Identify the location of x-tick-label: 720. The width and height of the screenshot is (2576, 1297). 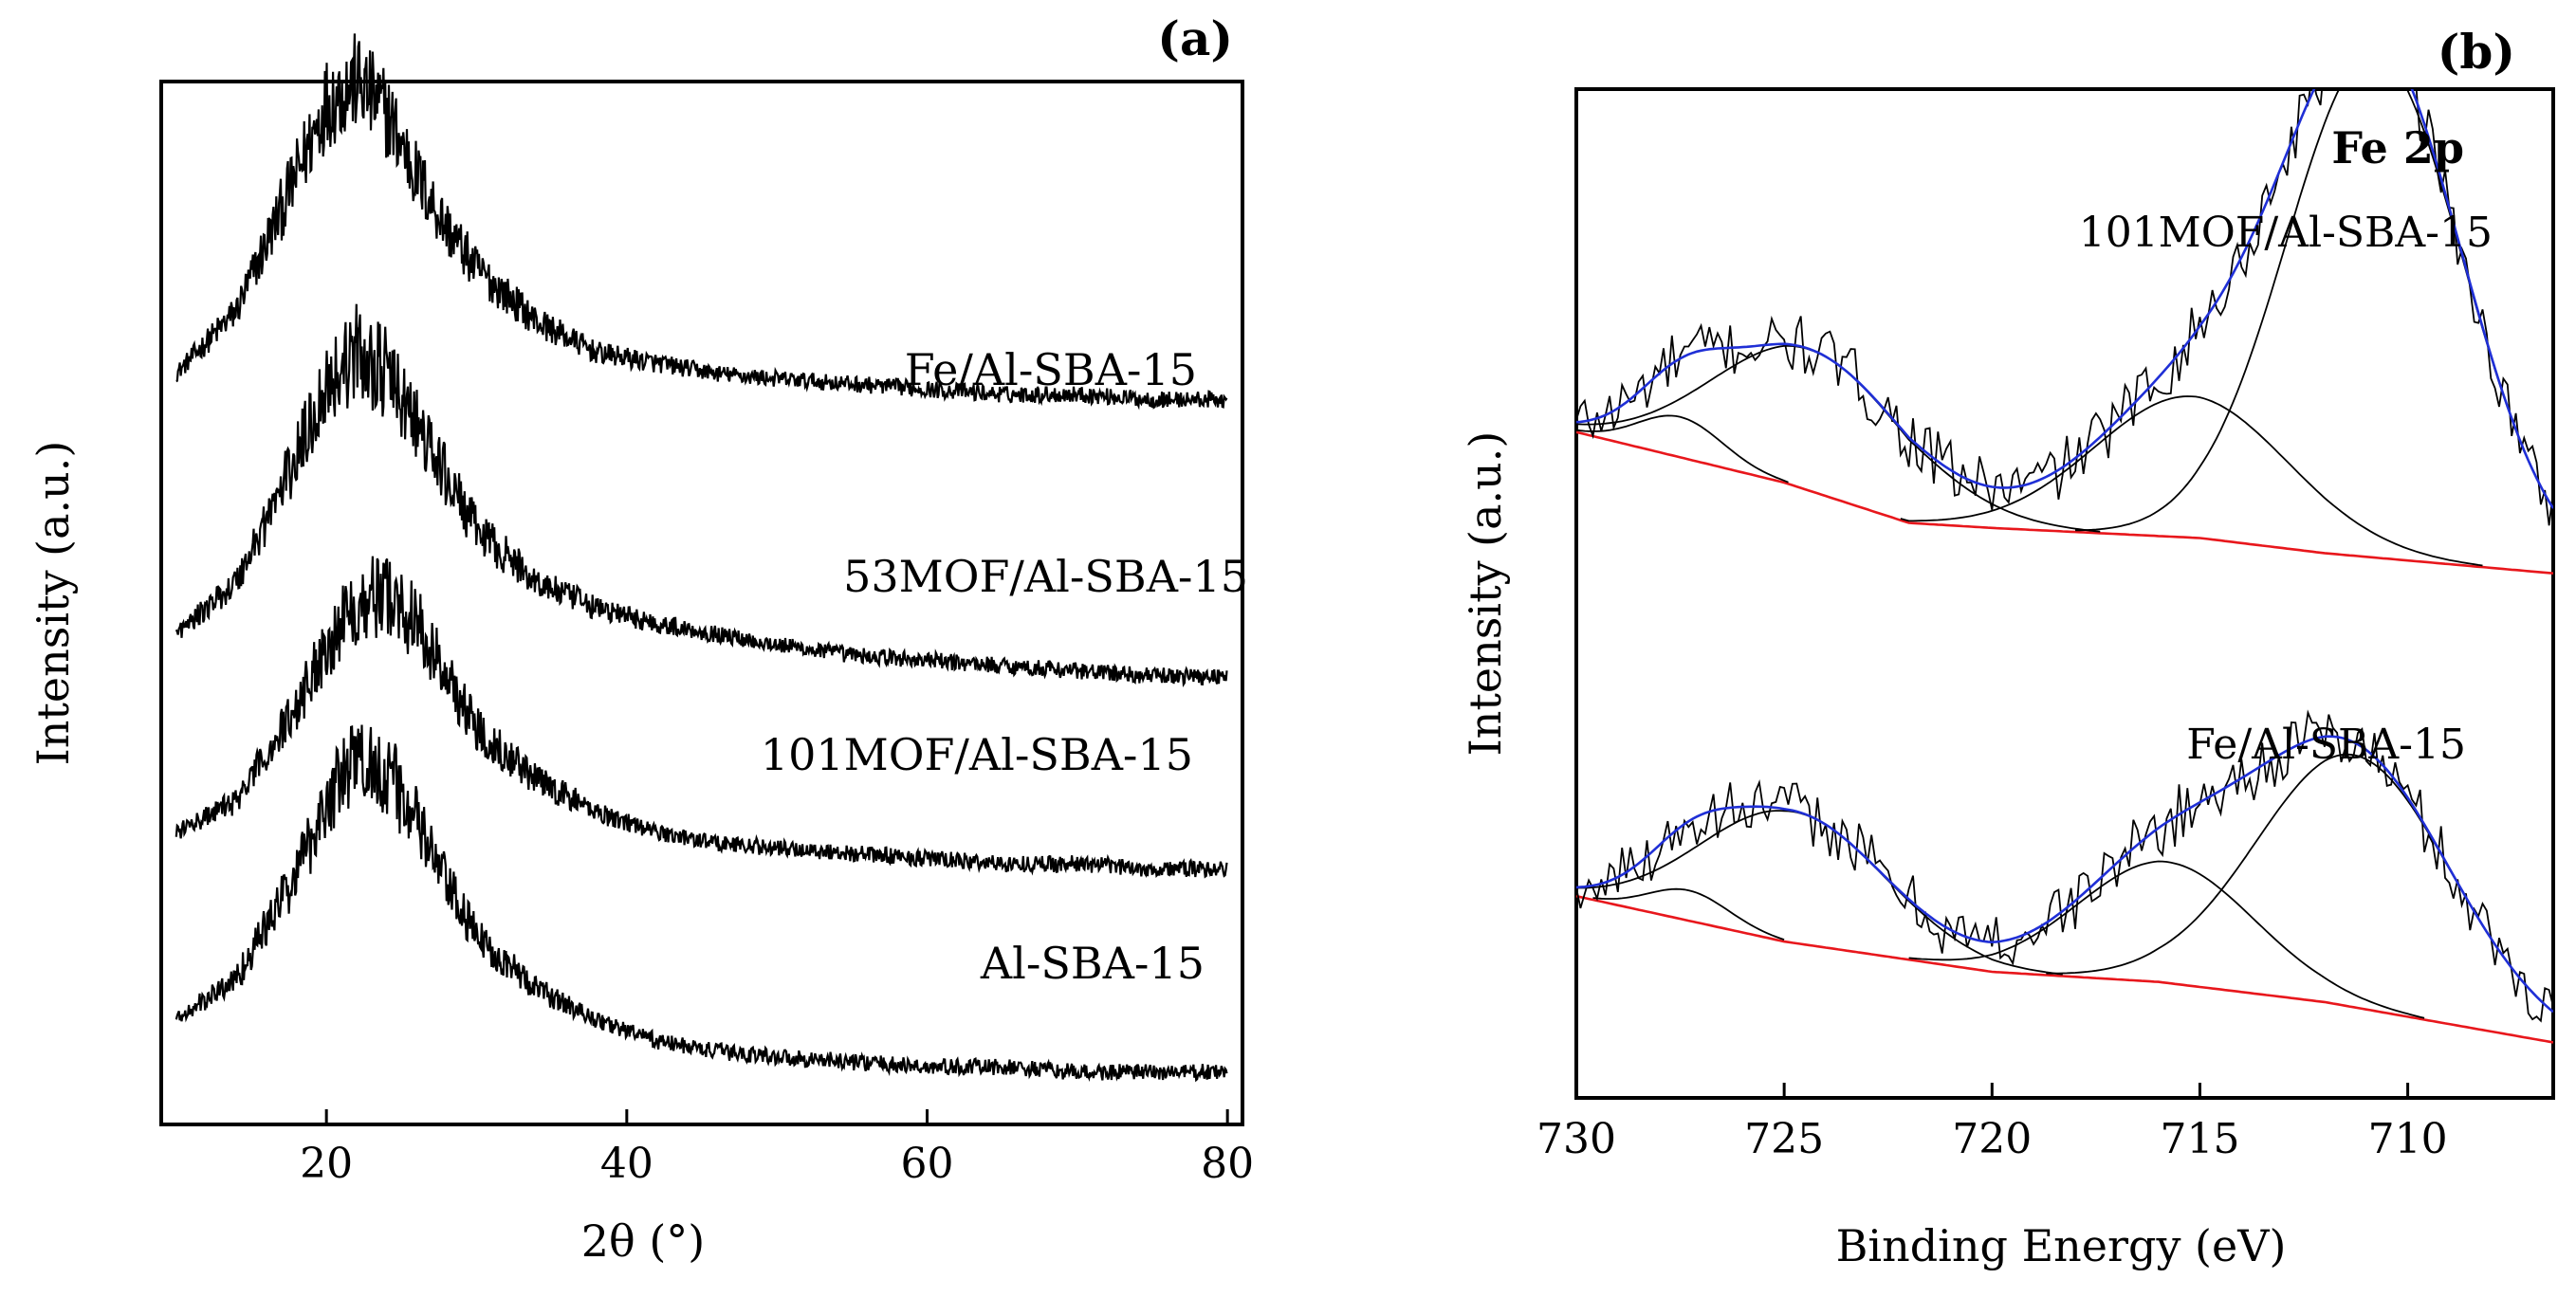
(1992, 1139).